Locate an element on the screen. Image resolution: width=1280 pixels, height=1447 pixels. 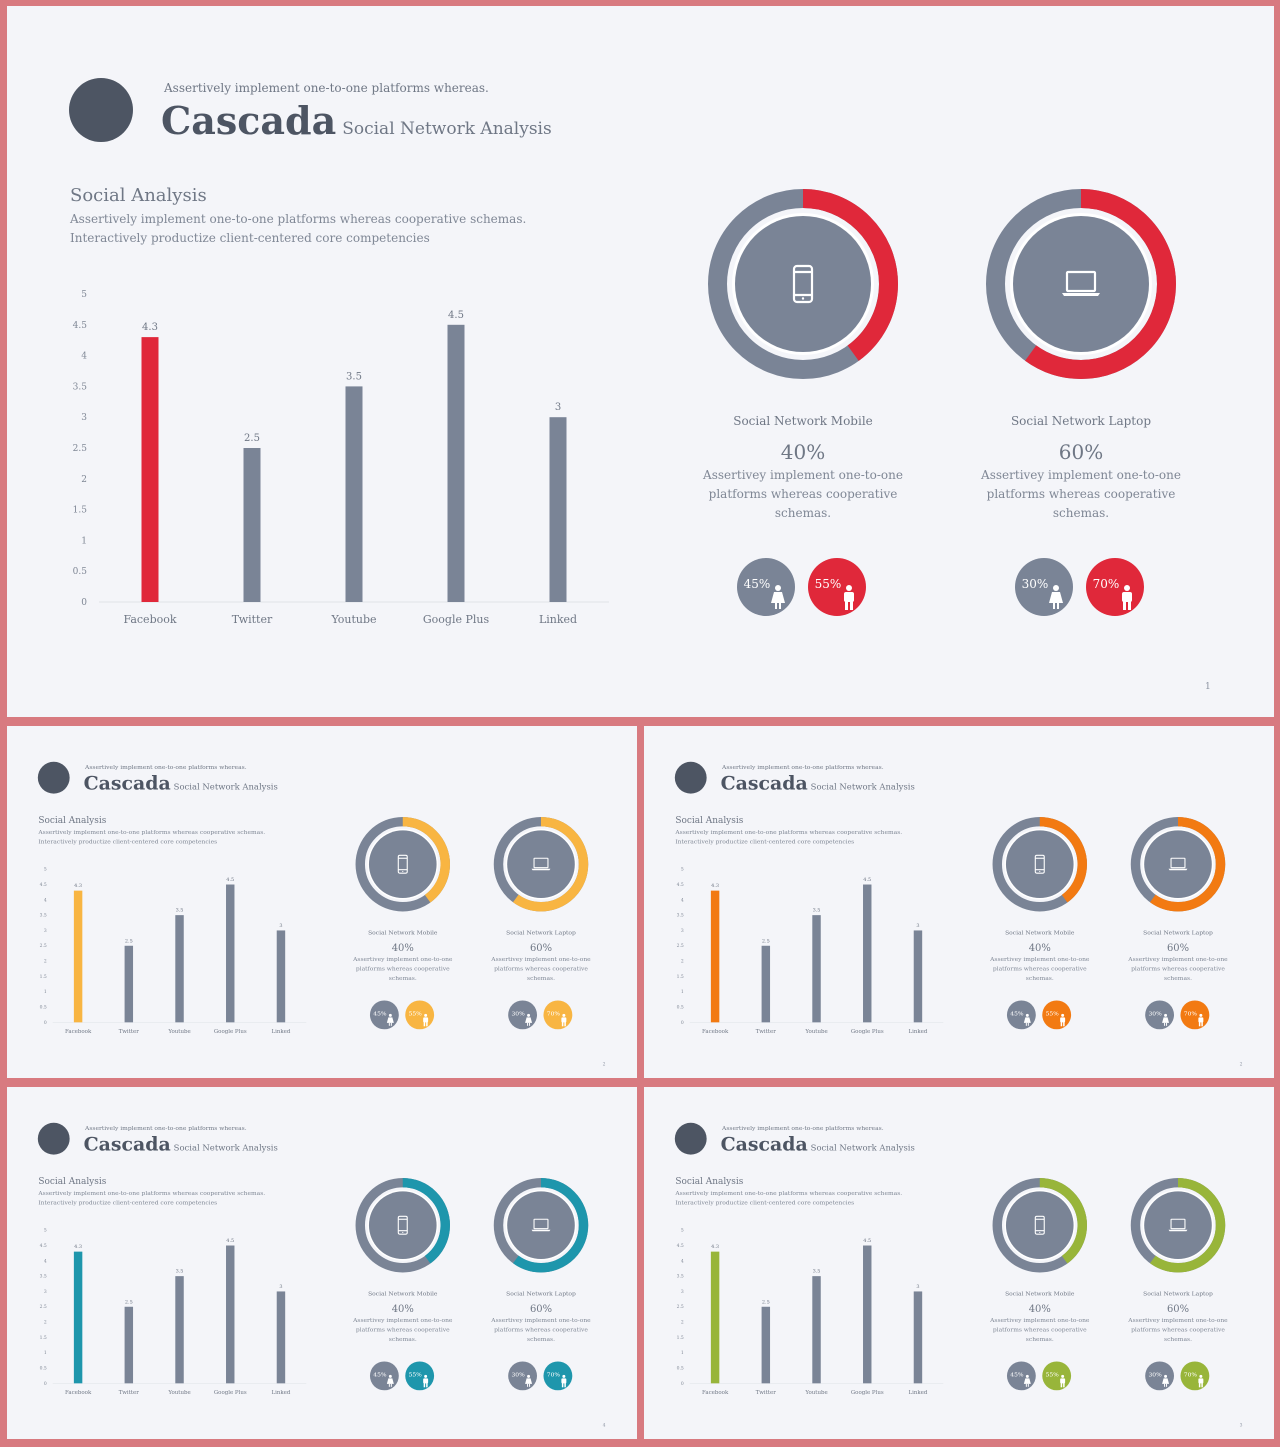
page-number: 3 is located at coordinates (1241, 1426).